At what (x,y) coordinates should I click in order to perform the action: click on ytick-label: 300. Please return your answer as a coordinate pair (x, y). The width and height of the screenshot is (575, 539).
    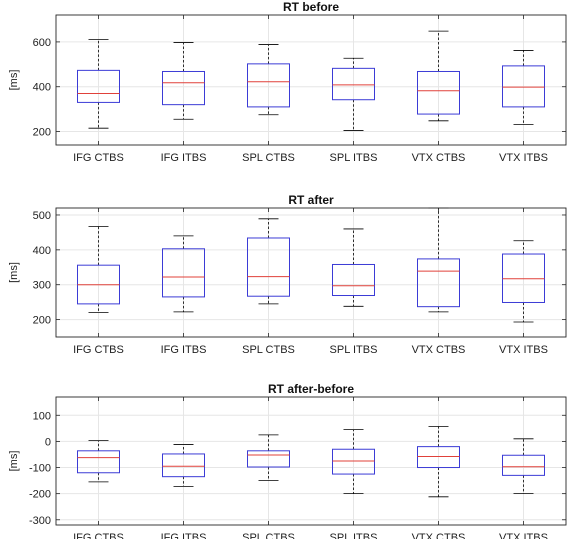
    Looking at the image, I should click on (42, 286).